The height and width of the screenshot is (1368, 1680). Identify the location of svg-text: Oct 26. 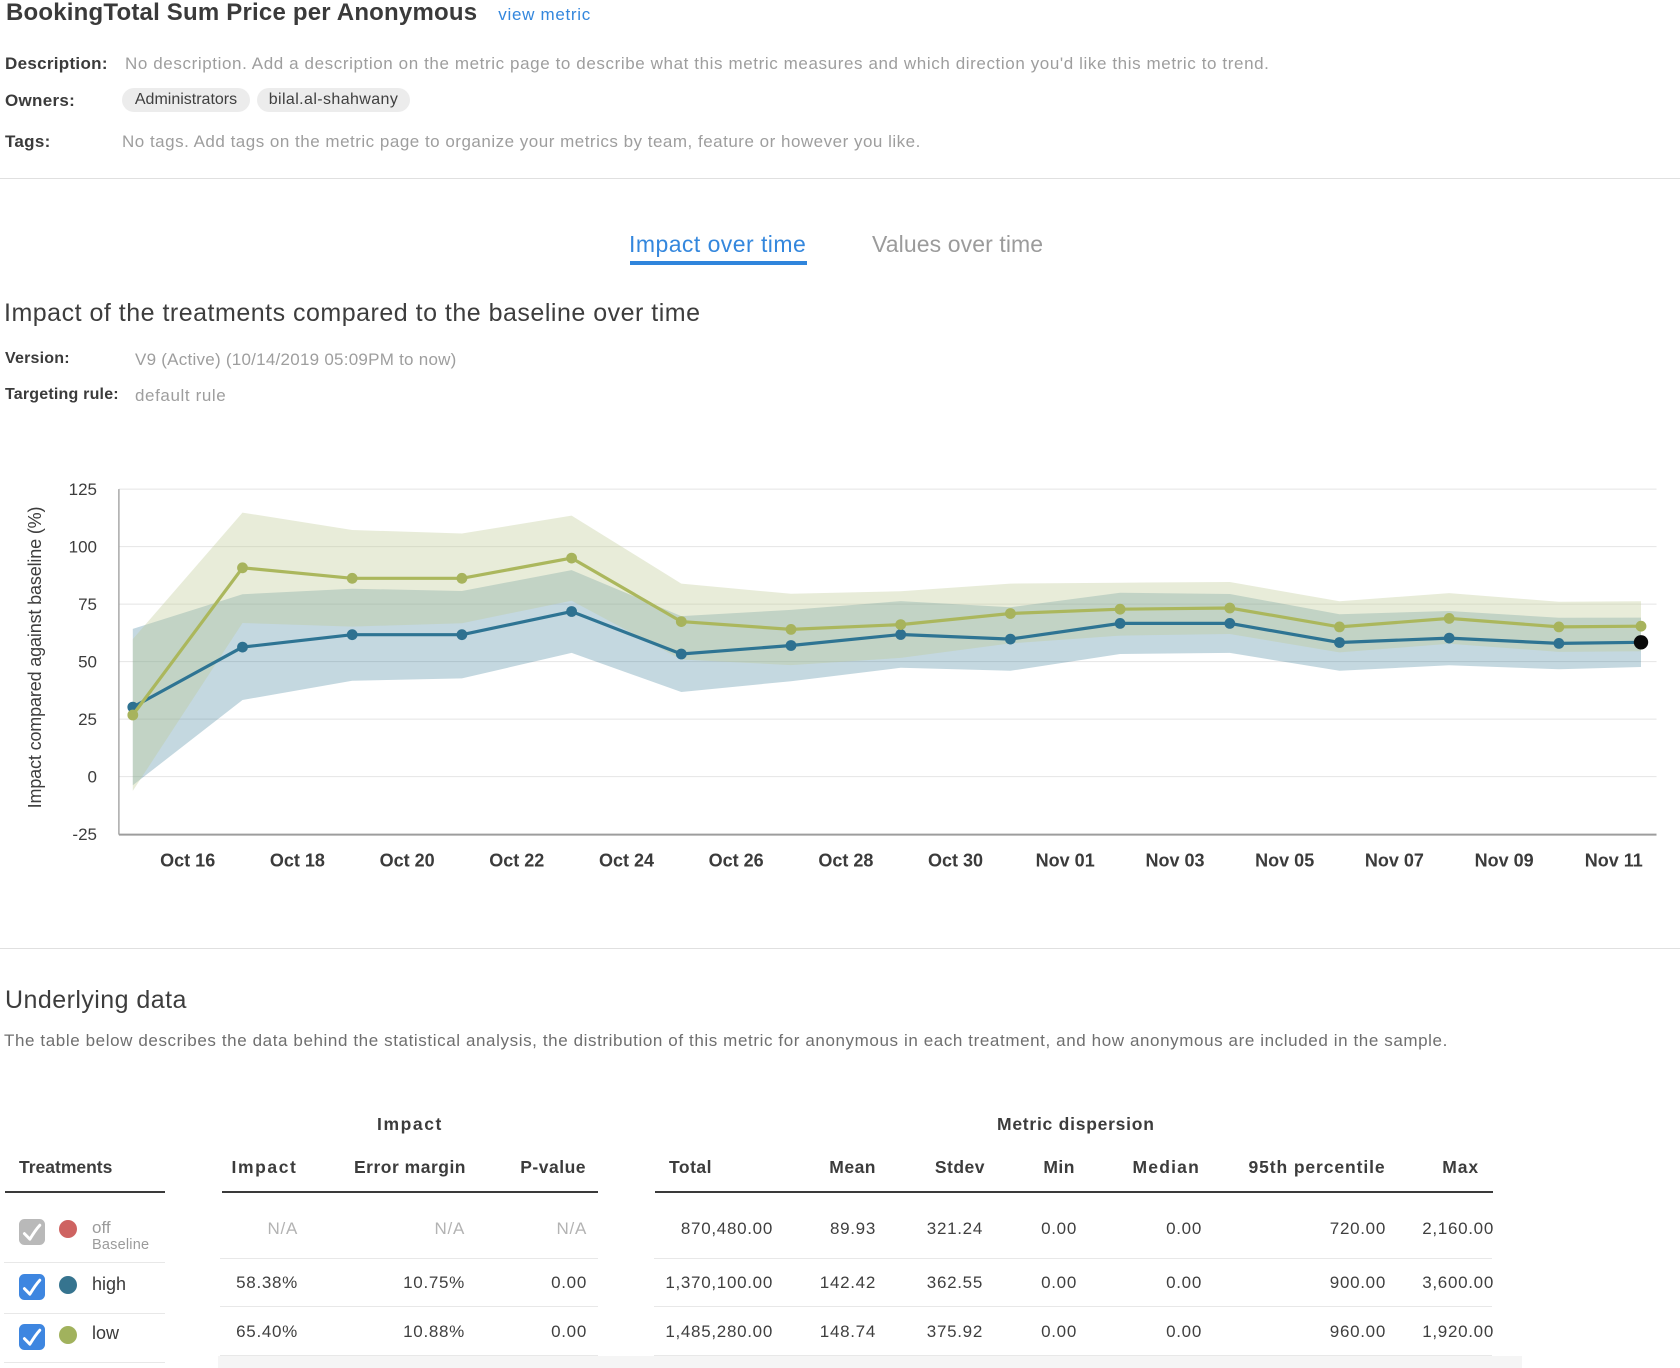
(736, 861).